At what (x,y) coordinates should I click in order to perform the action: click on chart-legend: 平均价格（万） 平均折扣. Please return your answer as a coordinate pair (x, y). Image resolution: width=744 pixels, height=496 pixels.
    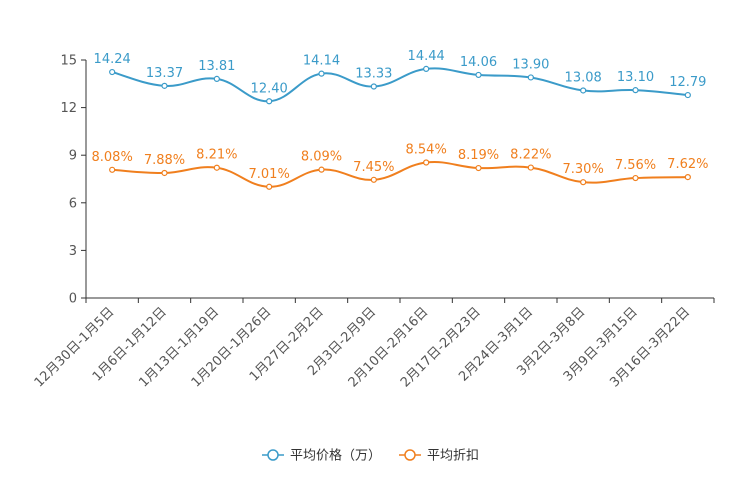
    Looking at the image, I should click on (370, 456).